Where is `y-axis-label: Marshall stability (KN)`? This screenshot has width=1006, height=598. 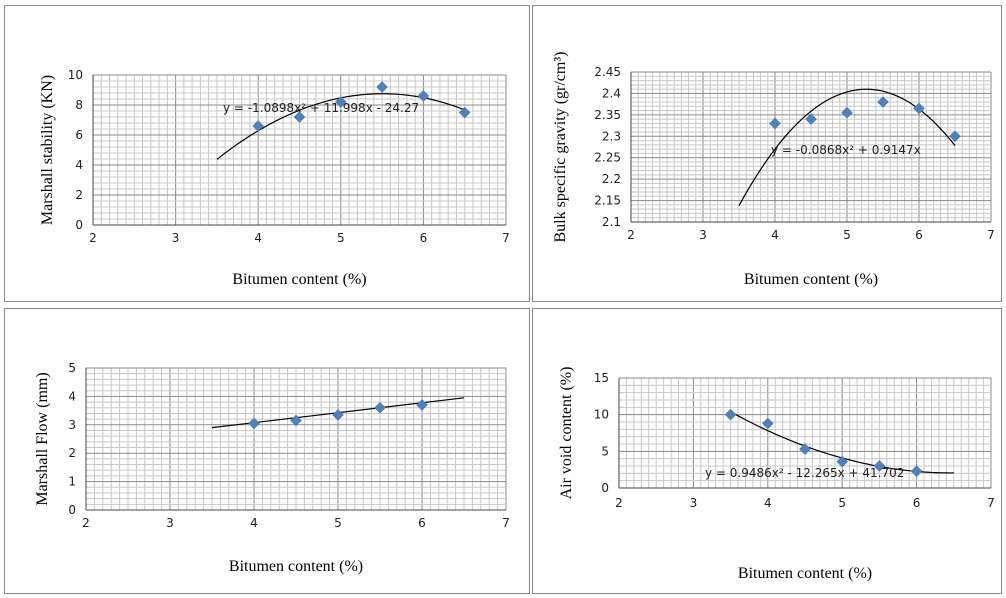
y-axis-label: Marshall stability (KN) is located at coordinates (47, 150).